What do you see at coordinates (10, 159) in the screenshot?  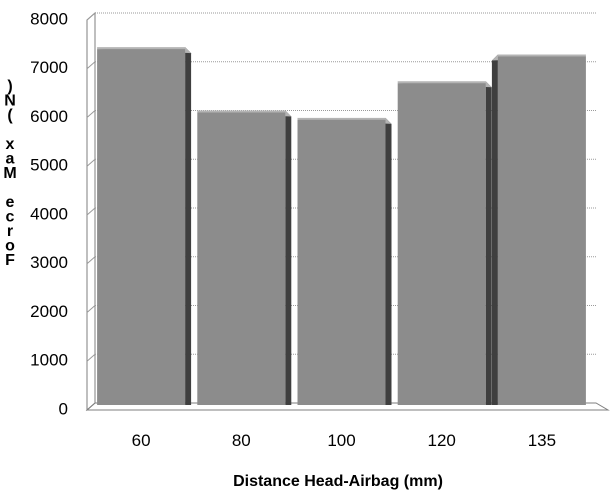 I see `y-axis-title-char: a` at bounding box center [10, 159].